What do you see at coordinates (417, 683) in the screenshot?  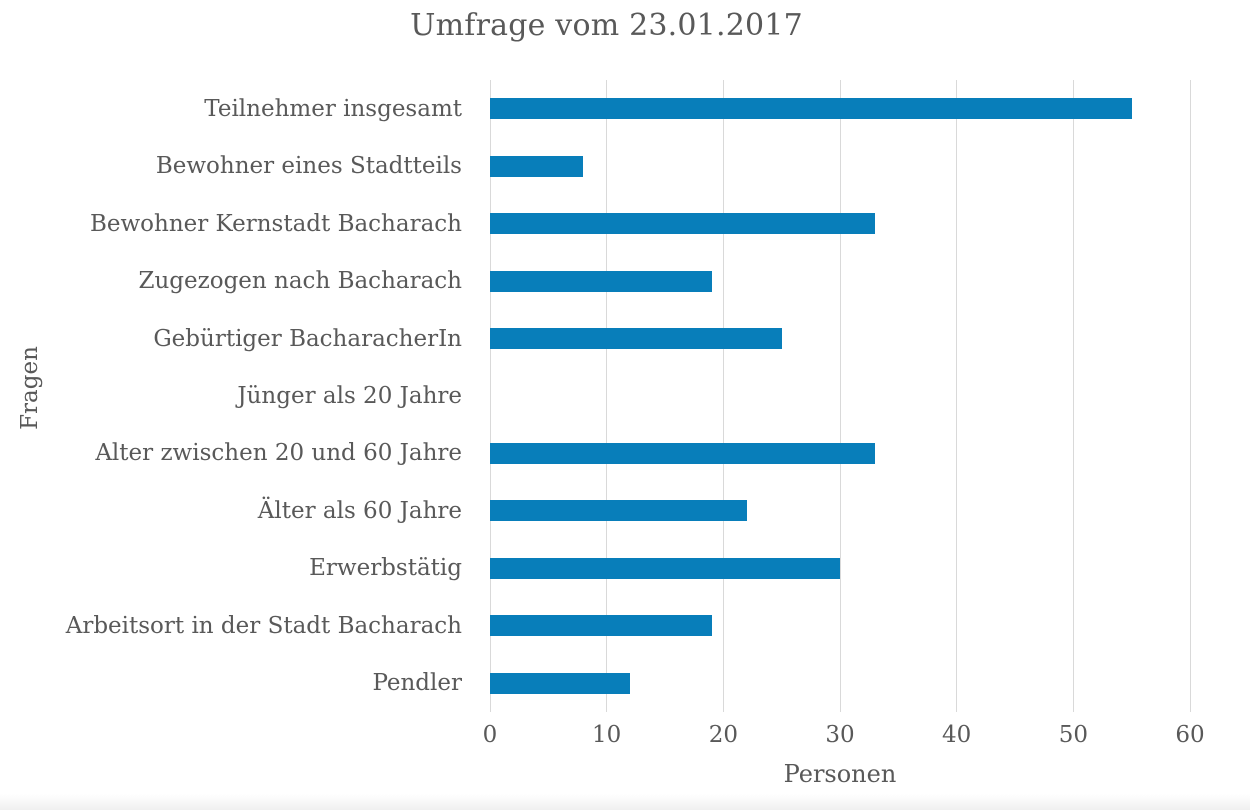 I see `category-label: Pendler` at bounding box center [417, 683].